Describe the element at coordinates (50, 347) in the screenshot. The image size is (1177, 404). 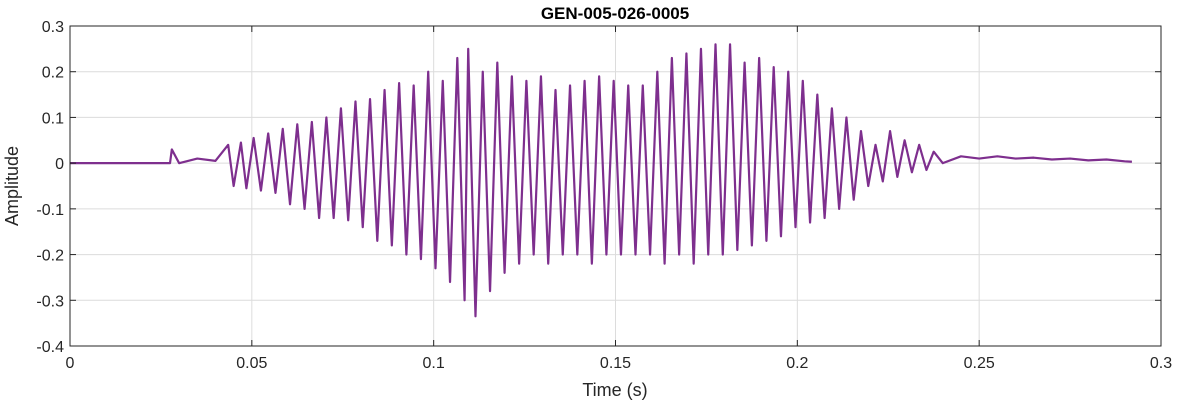
I see `y-tick-label: -0.4` at that location.